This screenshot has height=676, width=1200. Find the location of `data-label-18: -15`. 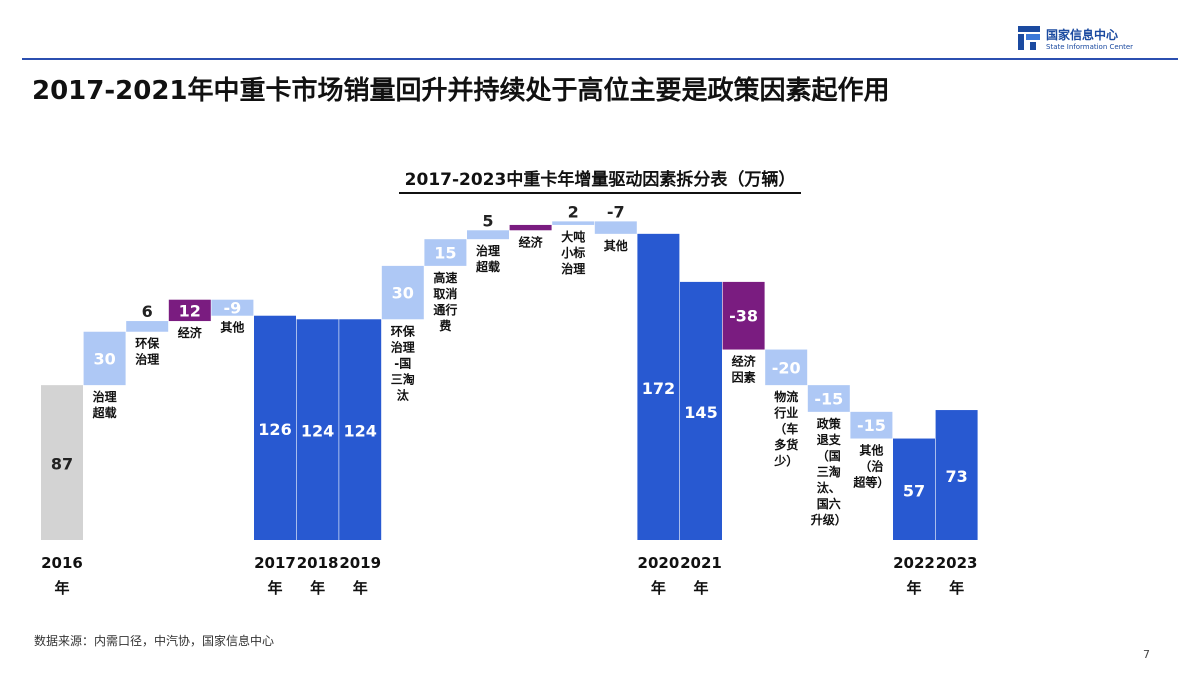

data-label-18: -15 is located at coordinates (828, 398).